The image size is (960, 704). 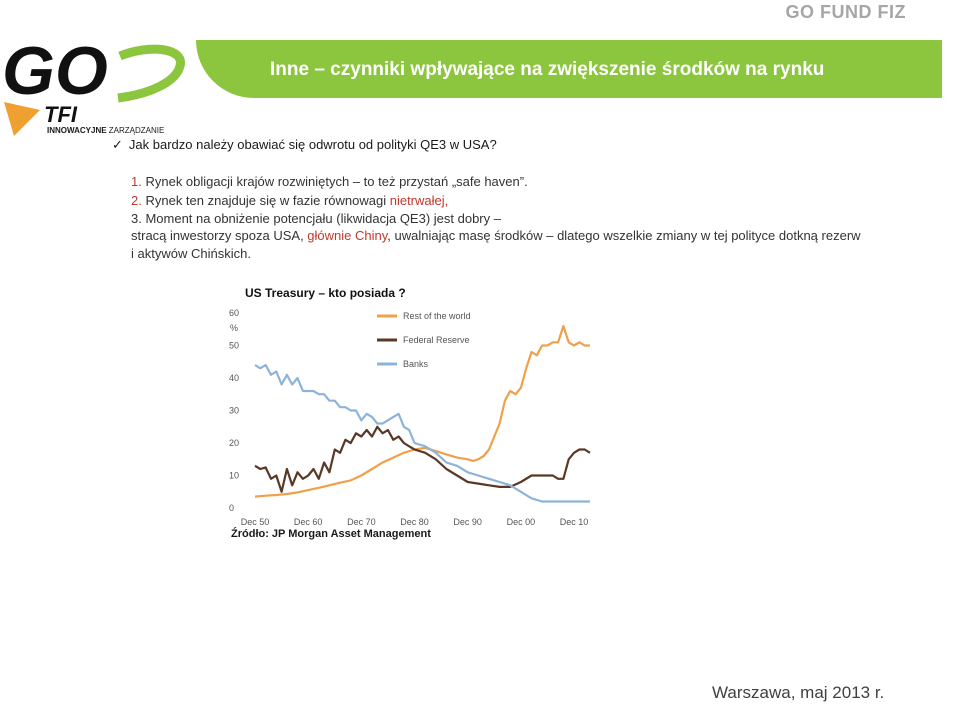 What do you see at coordinates (436, 340) in the screenshot?
I see `legend-label-1: Federal Reserve` at bounding box center [436, 340].